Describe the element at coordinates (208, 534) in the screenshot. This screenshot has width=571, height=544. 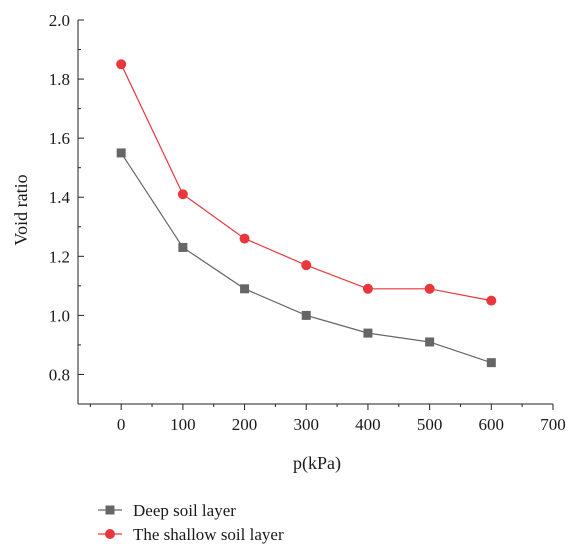
I see `legend-label-2: The shallow soil layer` at that location.